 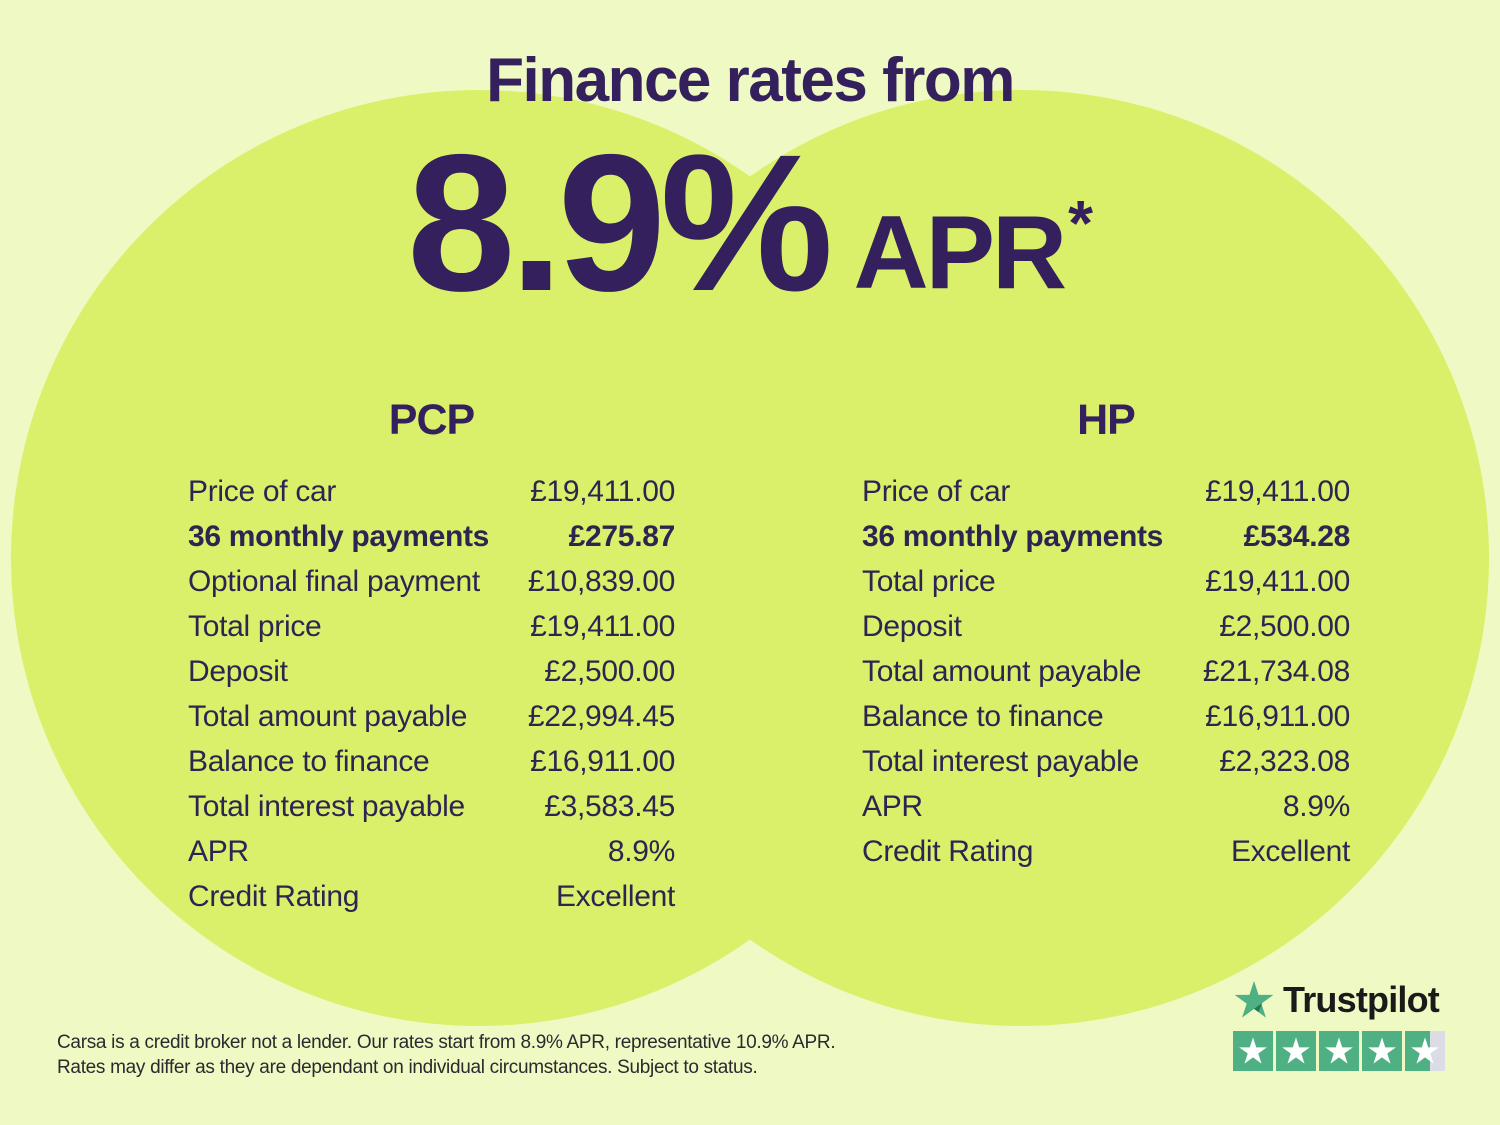 I want to click on row-value: £534.28, so click(x=1297, y=536).